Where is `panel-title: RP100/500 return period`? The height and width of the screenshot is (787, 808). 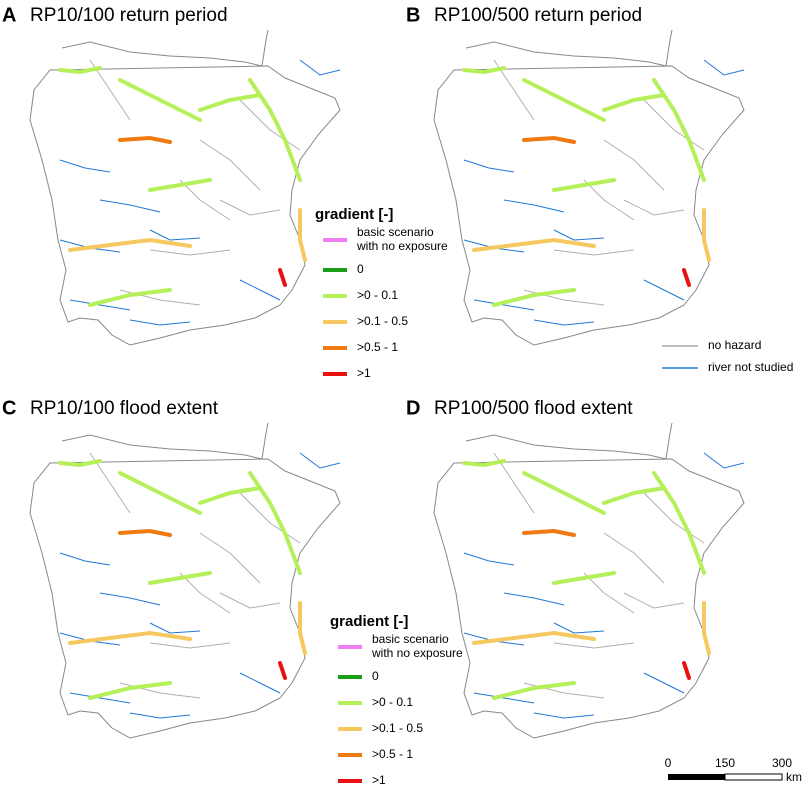
panel-title: RP100/500 return period is located at coordinates (538, 15).